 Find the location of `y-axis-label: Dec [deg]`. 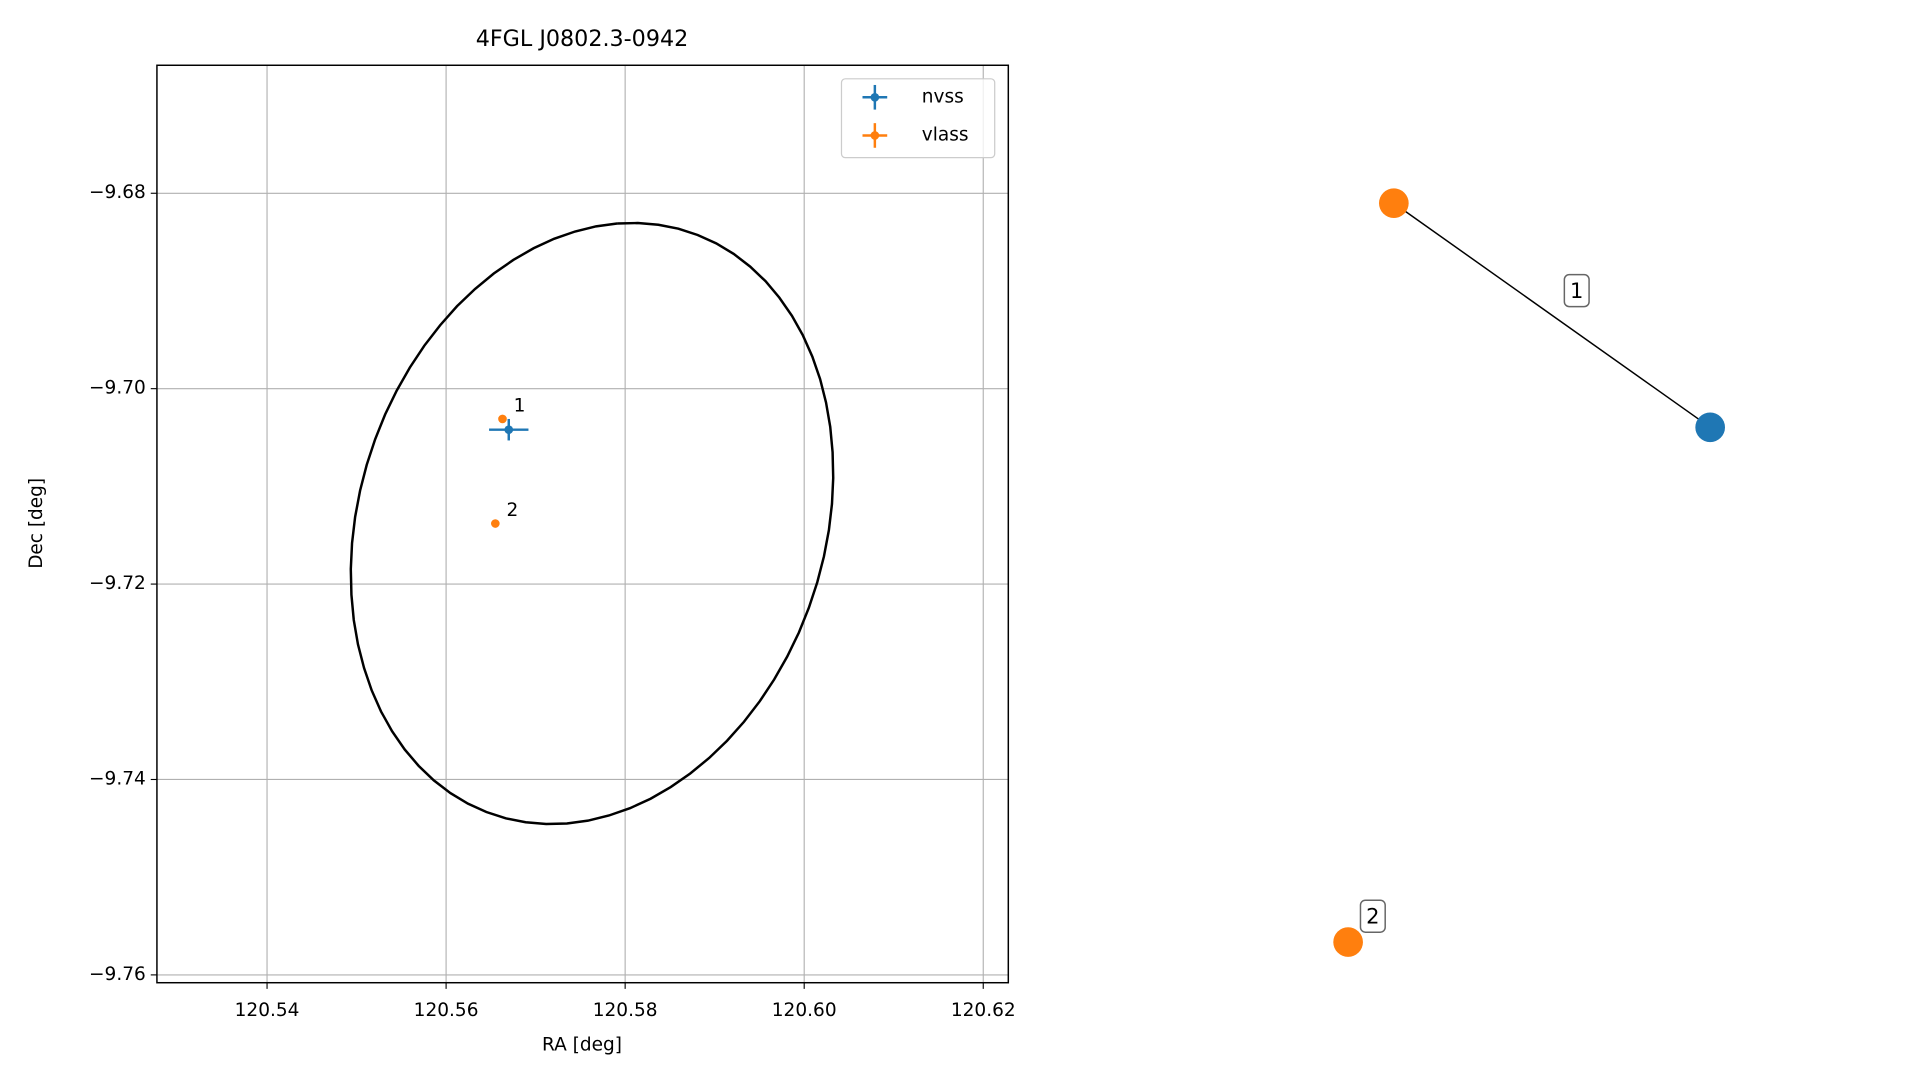

y-axis-label: Dec [deg] is located at coordinates (36, 523).